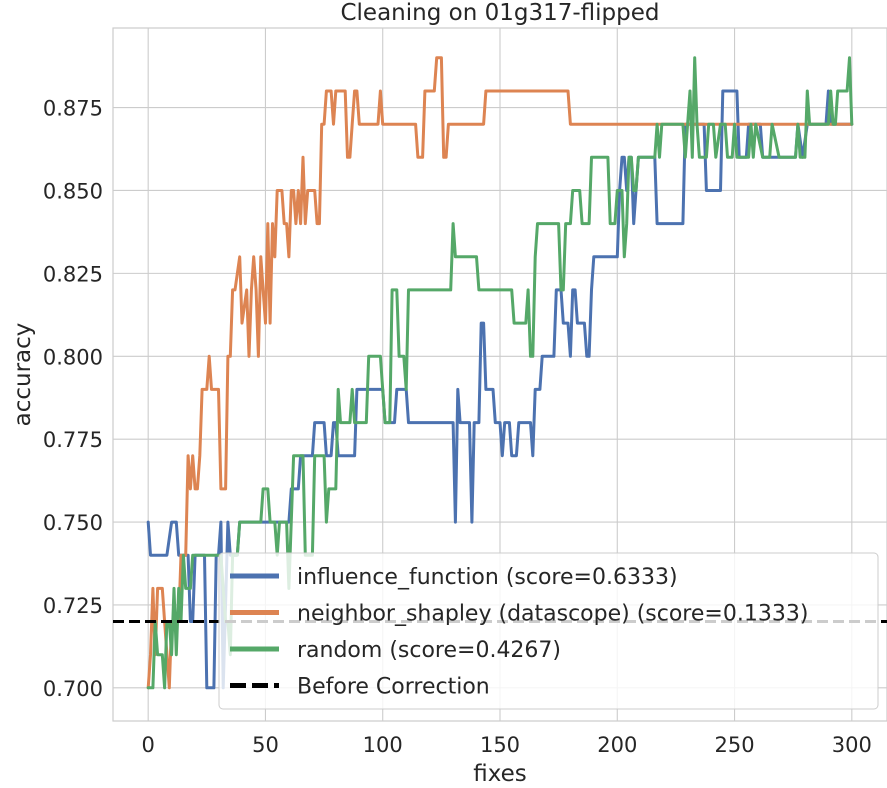  What do you see at coordinates (73, 357) in the screenshot?
I see `y-tick-label: 0.800` at bounding box center [73, 357].